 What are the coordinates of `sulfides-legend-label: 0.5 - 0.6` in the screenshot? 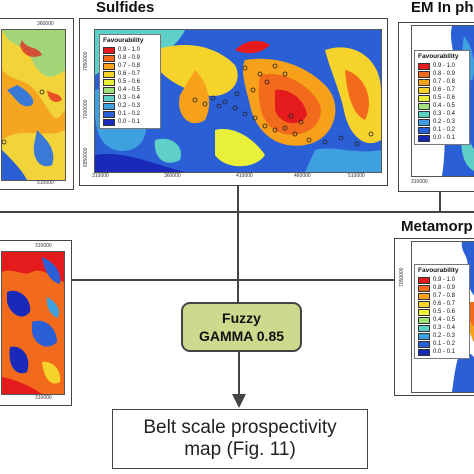 It's located at (129, 82).